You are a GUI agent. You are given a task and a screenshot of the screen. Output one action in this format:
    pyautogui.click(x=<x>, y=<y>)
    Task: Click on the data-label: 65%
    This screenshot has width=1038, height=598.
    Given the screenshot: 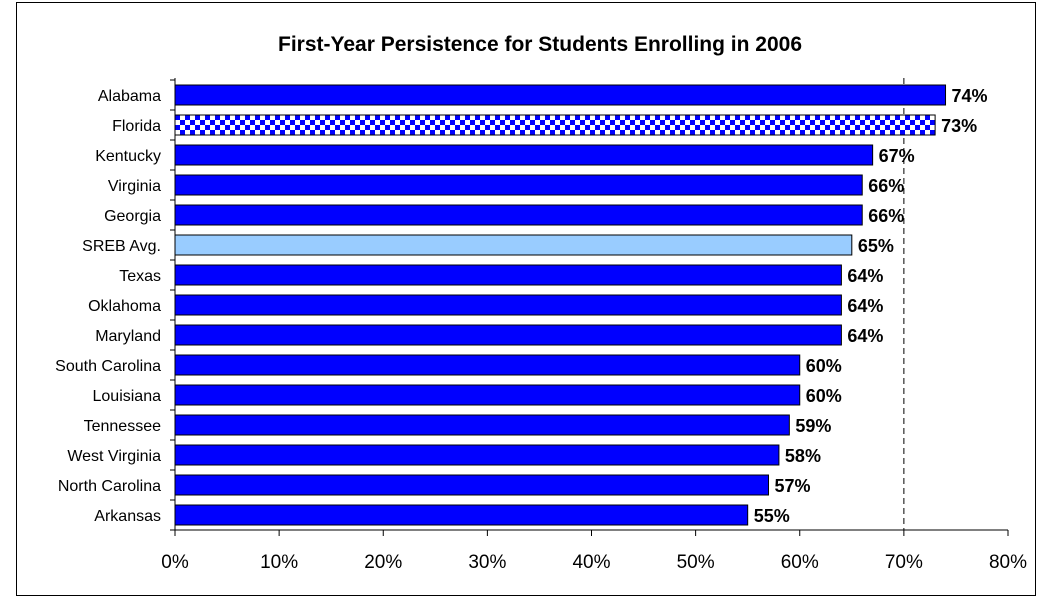 What is the action you would take?
    pyautogui.click(x=876, y=246)
    